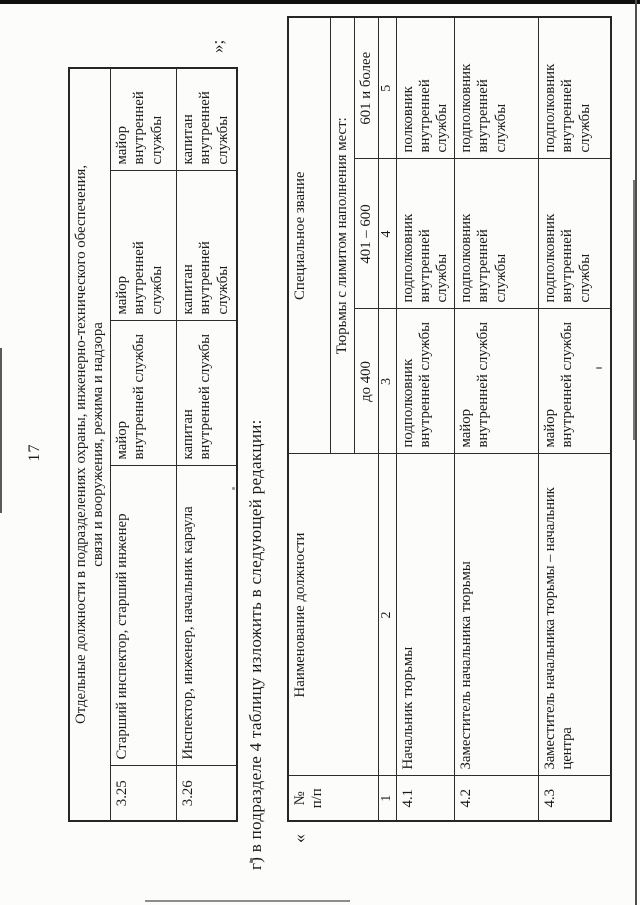 The height and width of the screenshot is (905, 640). What do you see at coordinates (206, 393) in the screenshot?
I see `rank-cell-upto-400: капитан внутренней службы` at bounding box center [206, 393].